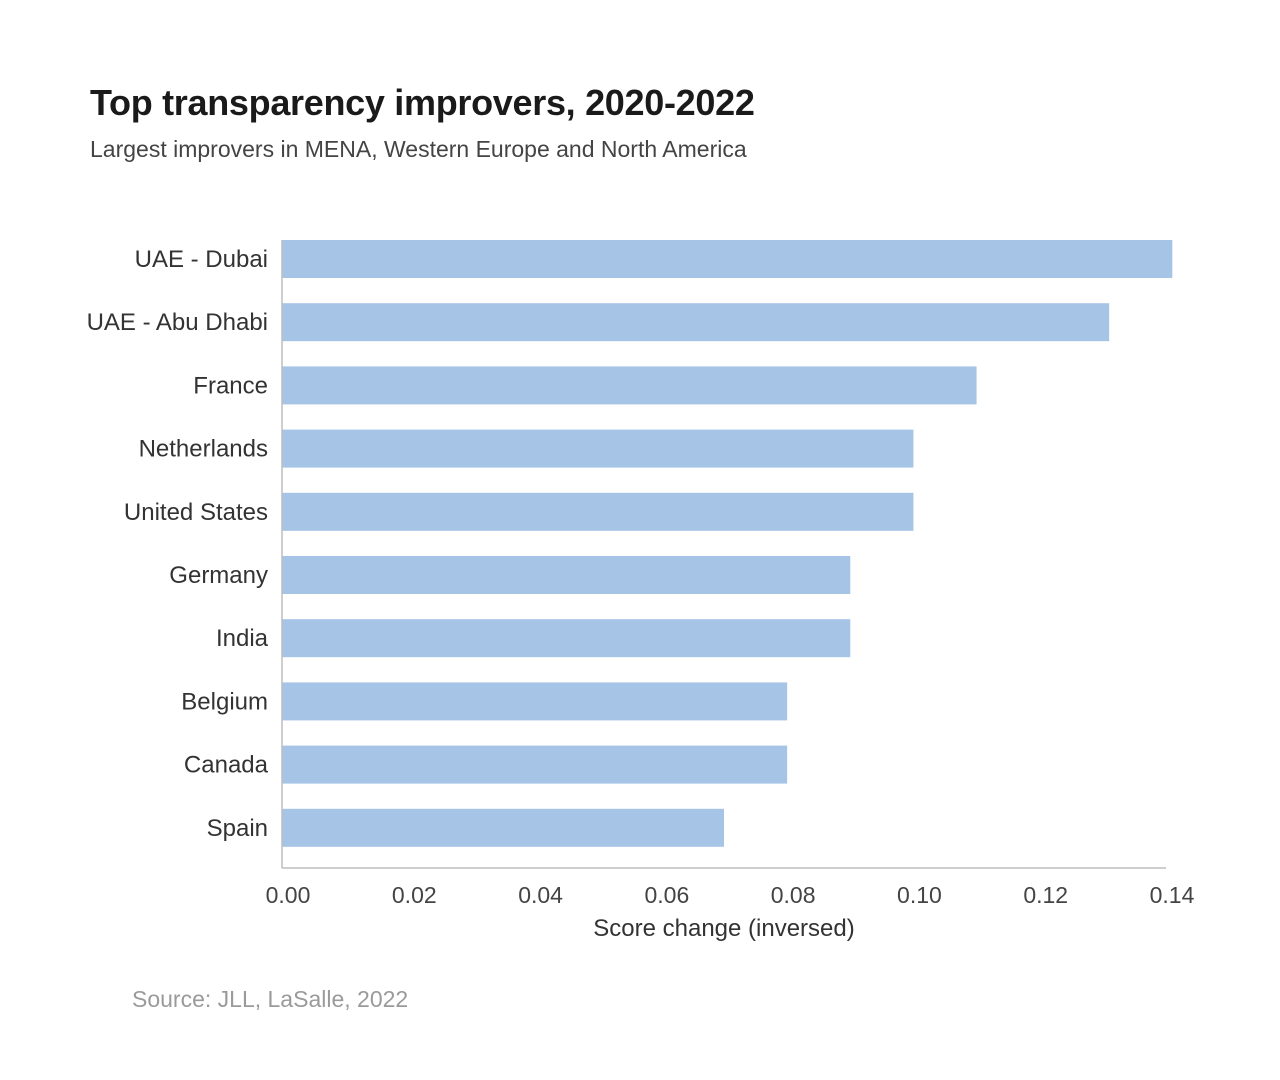 This screenshot has height=1080, width=1280. Describe the element at coordinates (598, 511) in the screenshot. I see `bar-united-states` at that location.